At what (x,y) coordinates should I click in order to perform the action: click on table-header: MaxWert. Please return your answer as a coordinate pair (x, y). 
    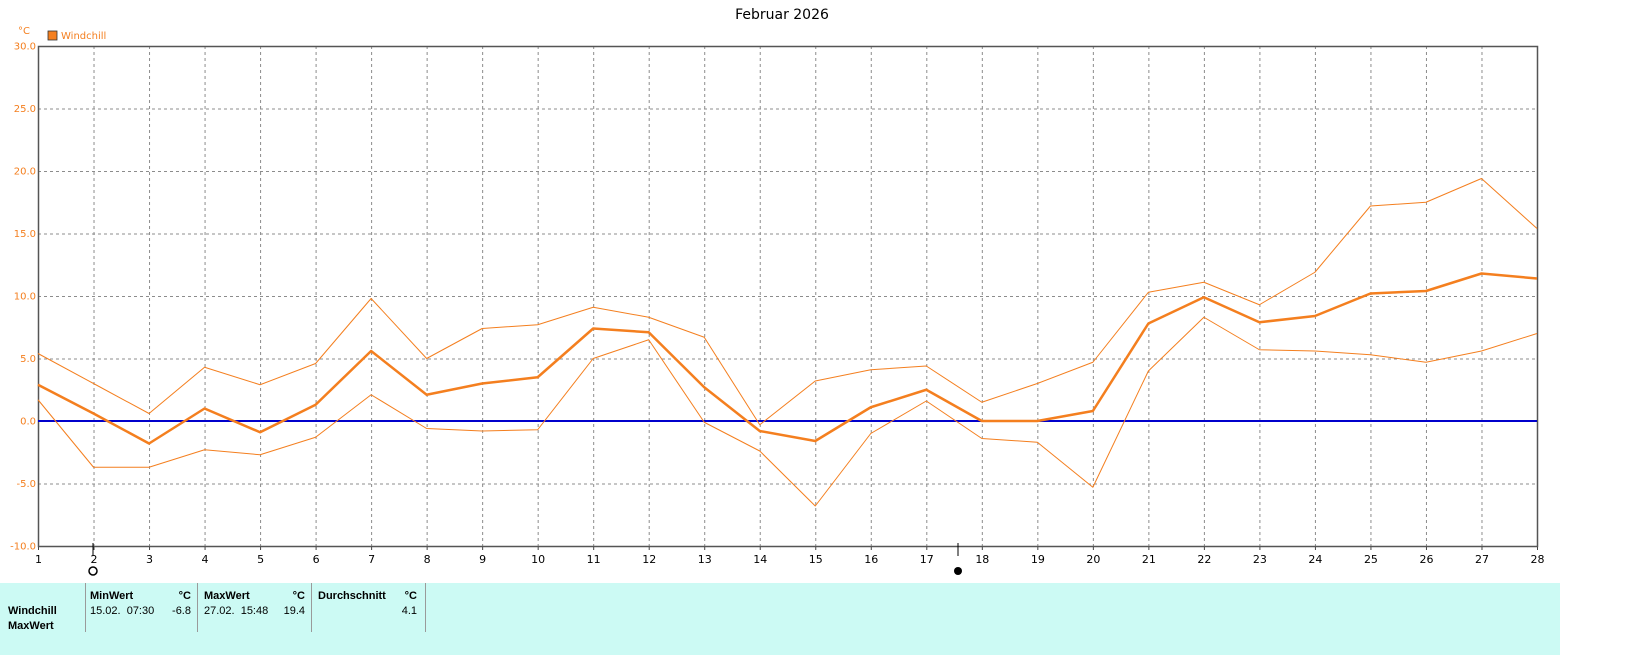
    Looking at the image, I should click on (227, 596).